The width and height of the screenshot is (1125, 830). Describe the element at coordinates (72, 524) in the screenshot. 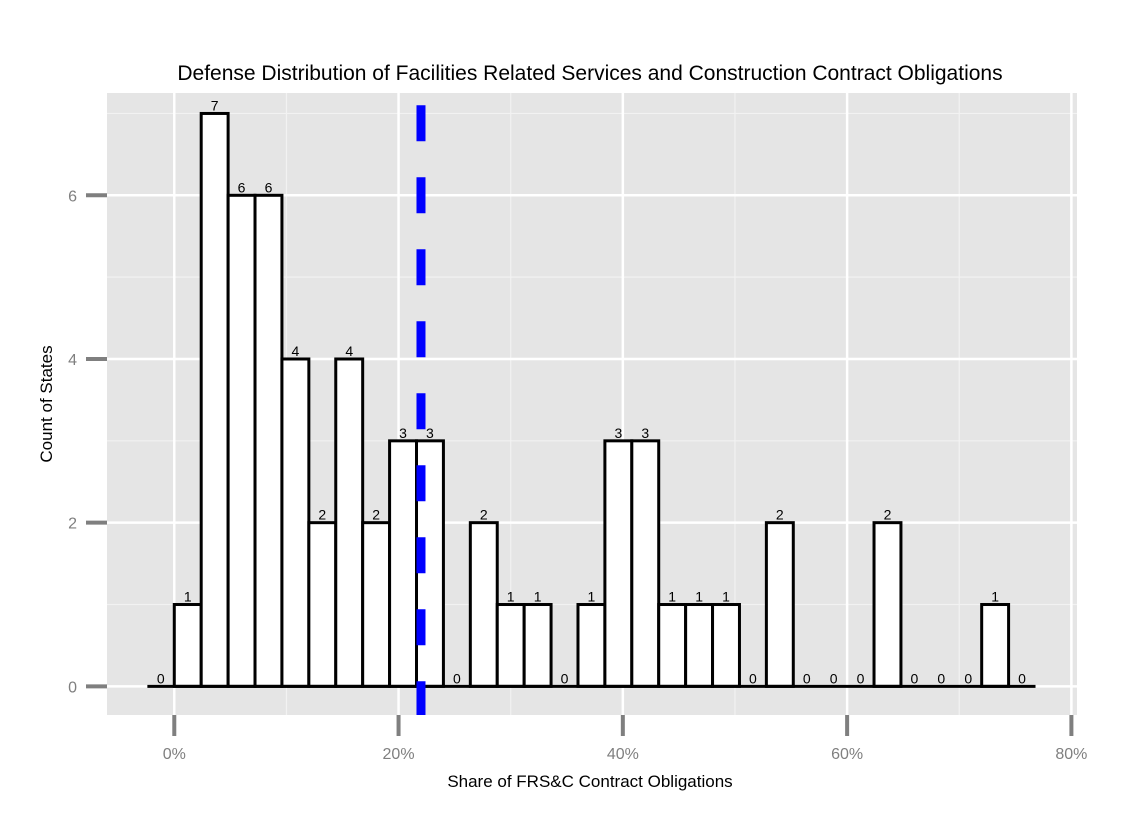

I see `y-tick-label: 2` at that location.